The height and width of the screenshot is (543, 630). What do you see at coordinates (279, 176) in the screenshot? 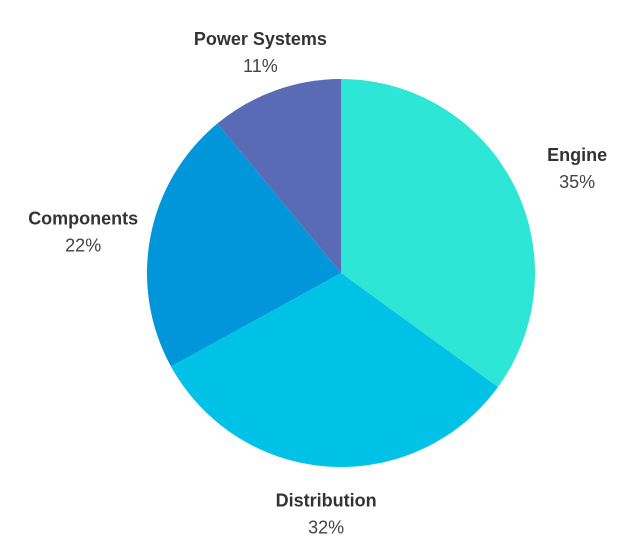
I see `pie-slice-power-systems` at bounding box center [279, 176].